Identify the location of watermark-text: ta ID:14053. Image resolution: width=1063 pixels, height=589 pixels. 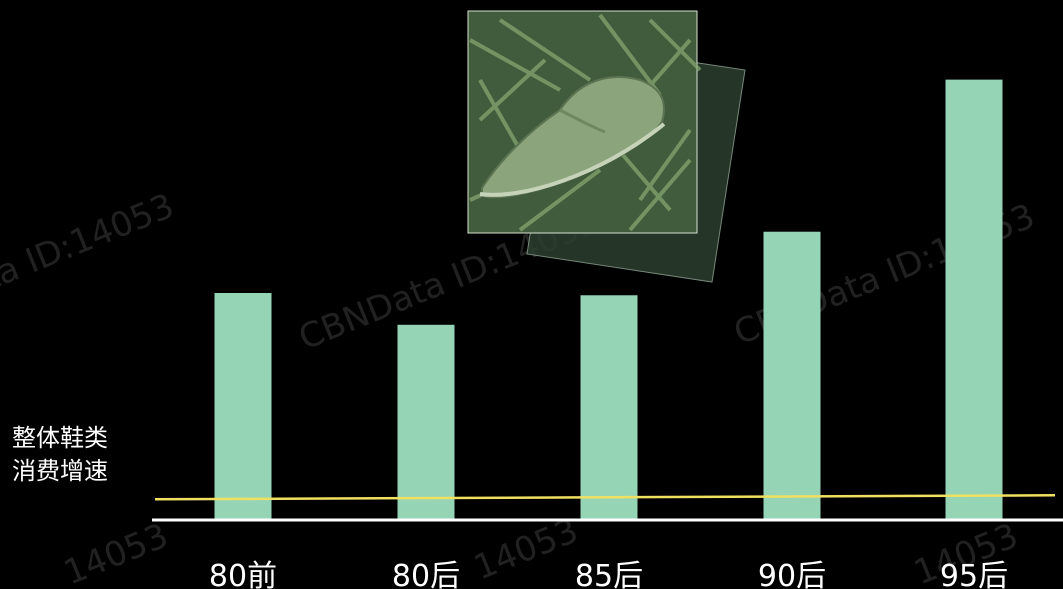
(90, 242).